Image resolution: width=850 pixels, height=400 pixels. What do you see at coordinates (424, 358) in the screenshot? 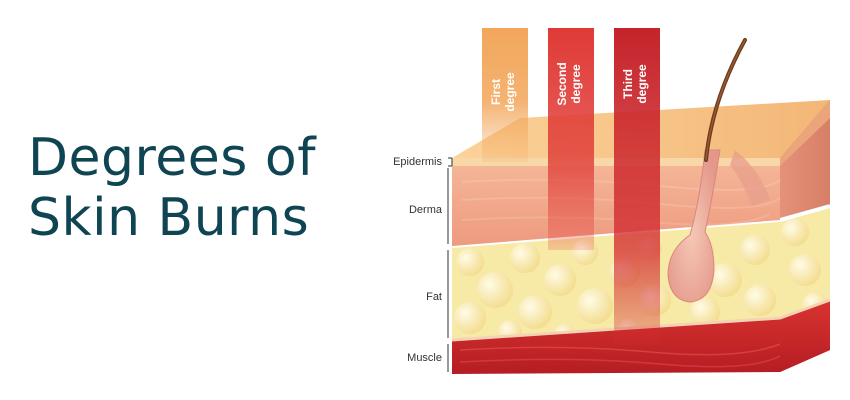
I see `muscle-label: Muscle` at bounding box center [424, 358].